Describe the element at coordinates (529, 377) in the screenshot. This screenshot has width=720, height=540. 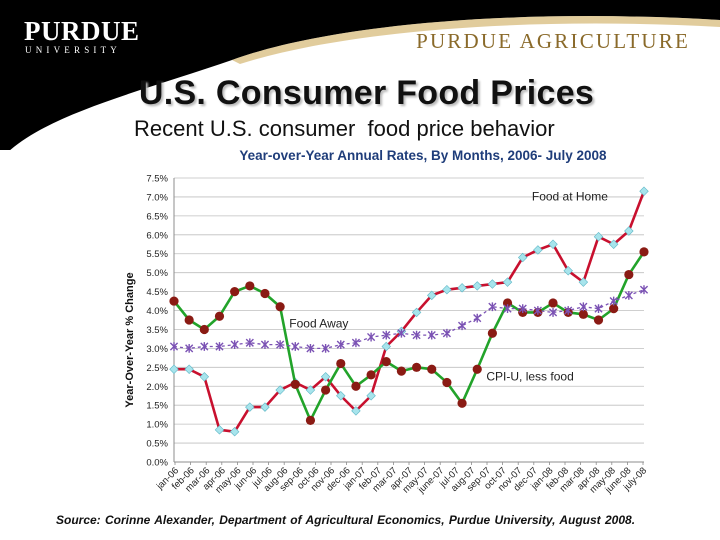
I see `series-label: CPI-U, less food` at that location.